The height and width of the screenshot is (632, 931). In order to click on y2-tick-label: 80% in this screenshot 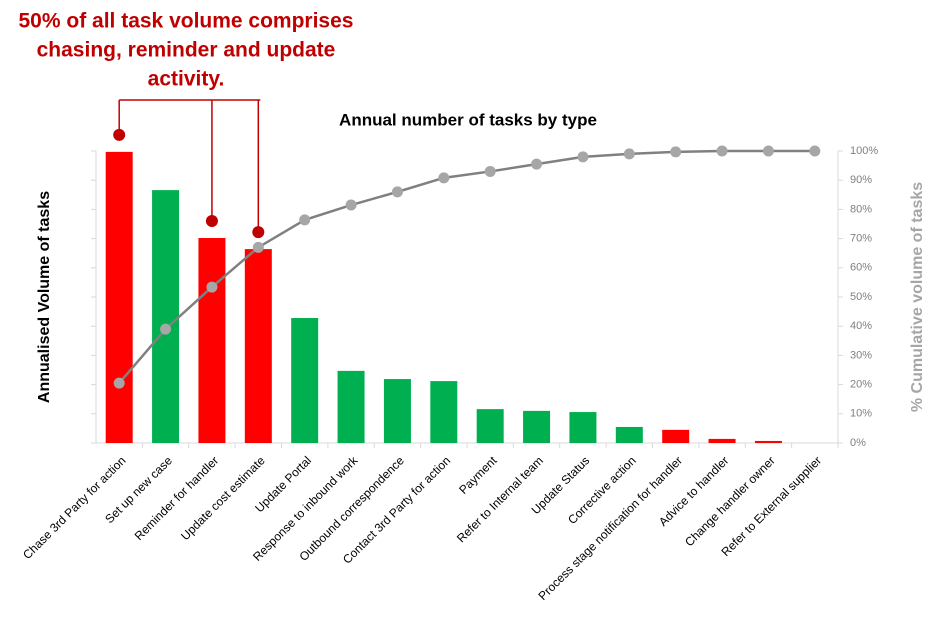, I will do `click(861, 209)`.